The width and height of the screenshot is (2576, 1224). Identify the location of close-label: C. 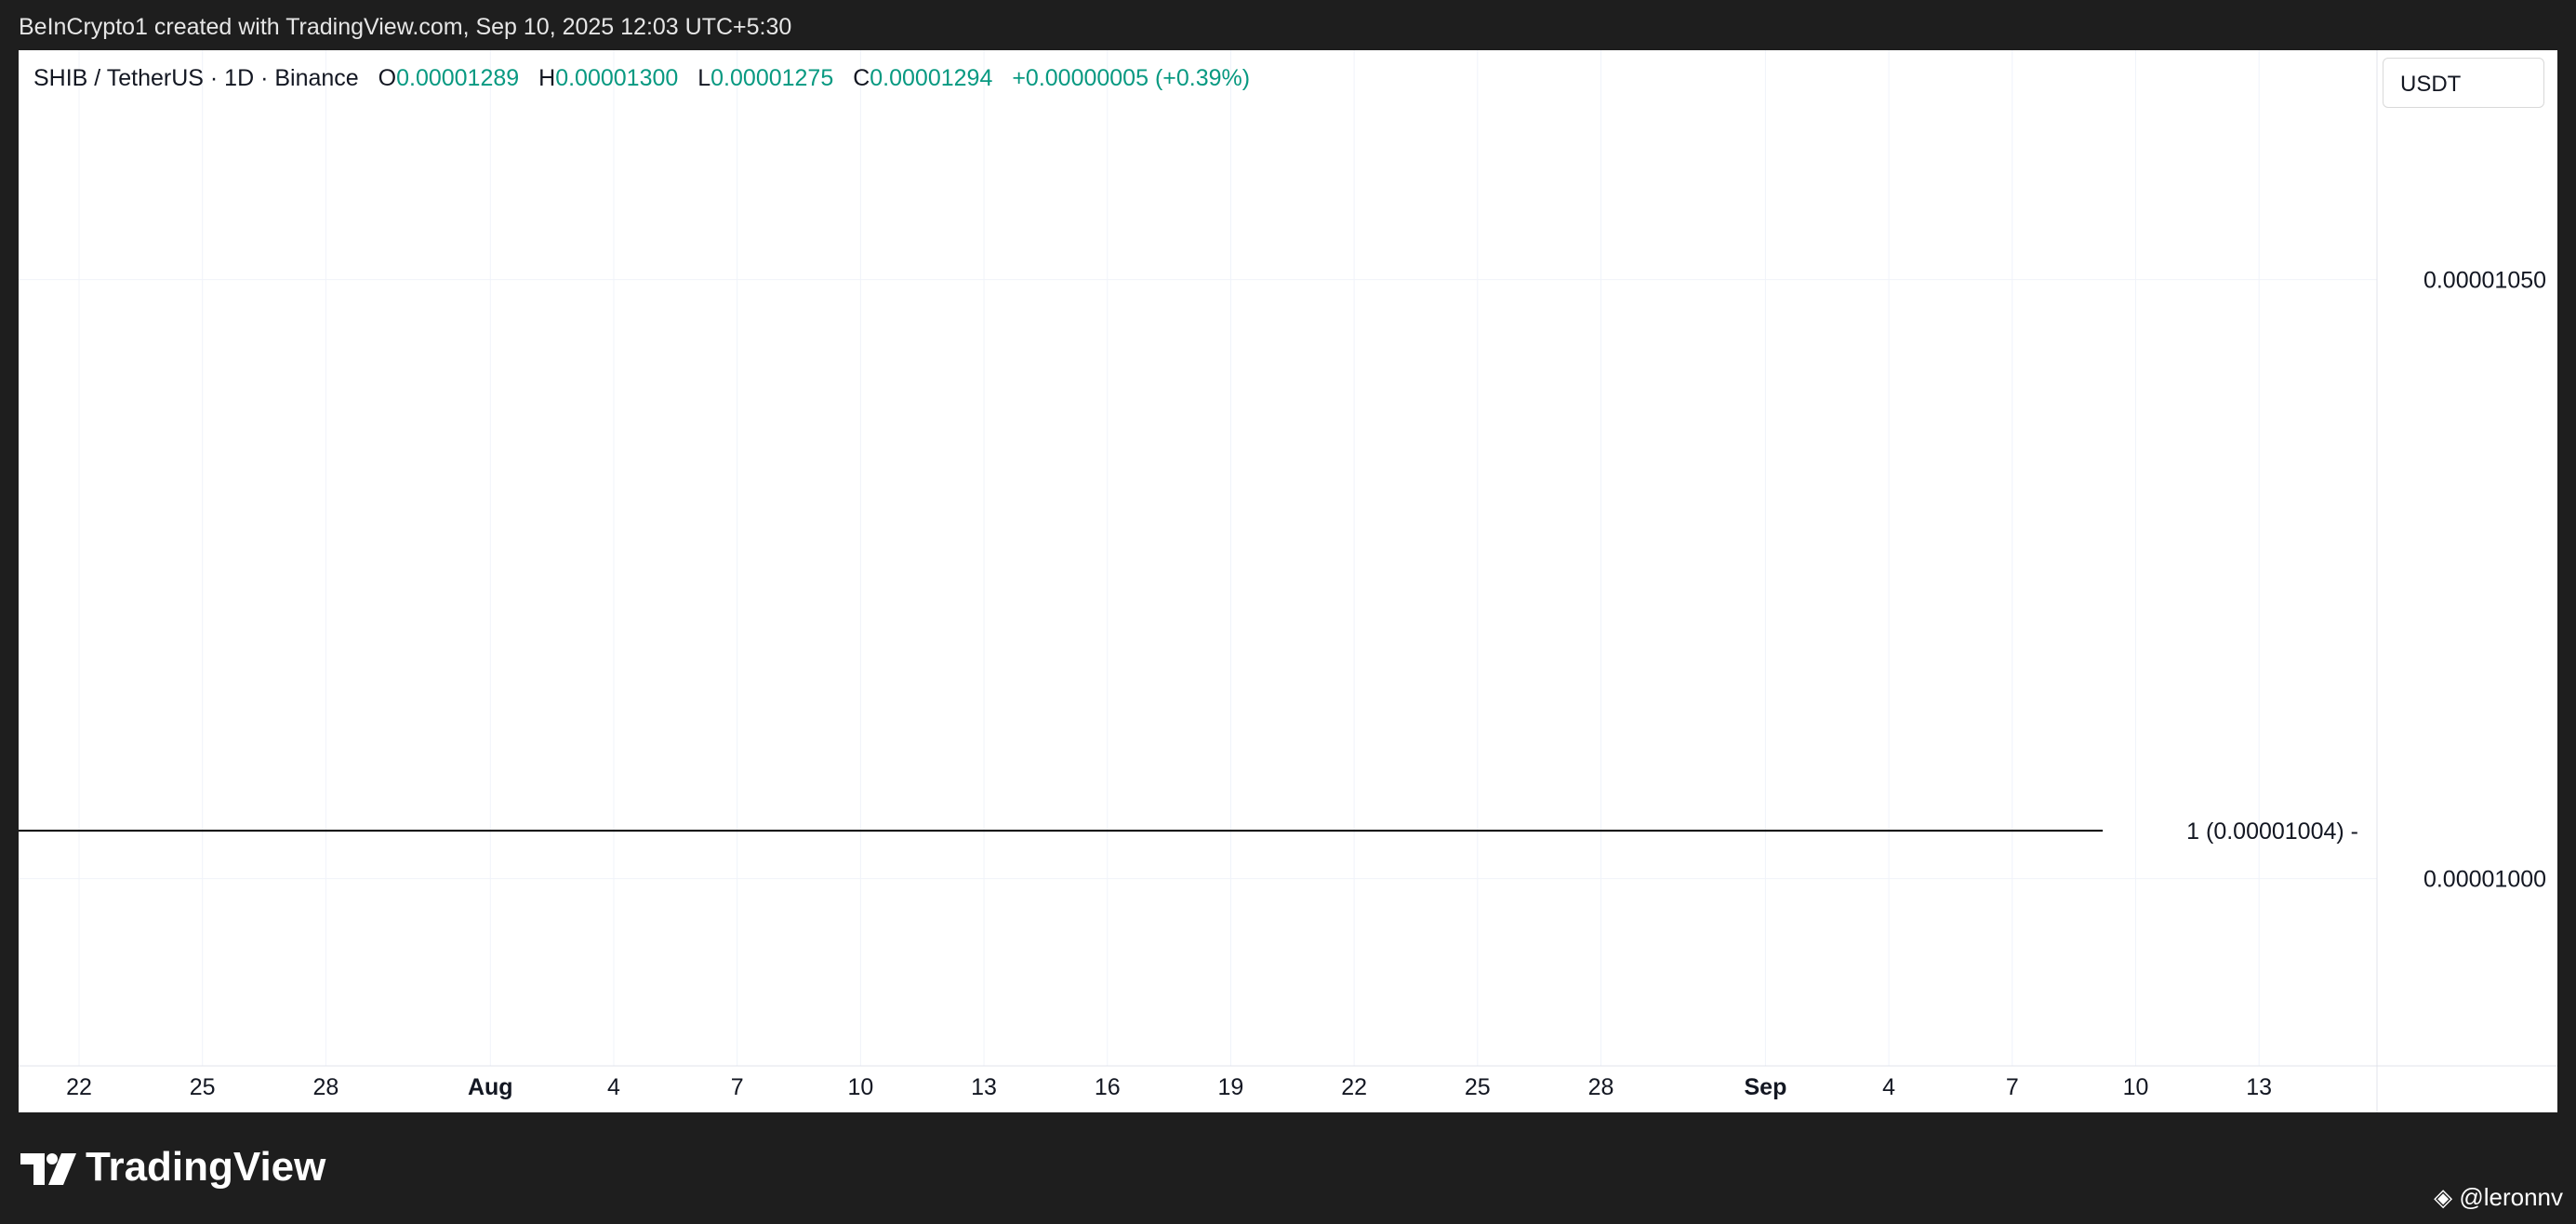
(861, 78).